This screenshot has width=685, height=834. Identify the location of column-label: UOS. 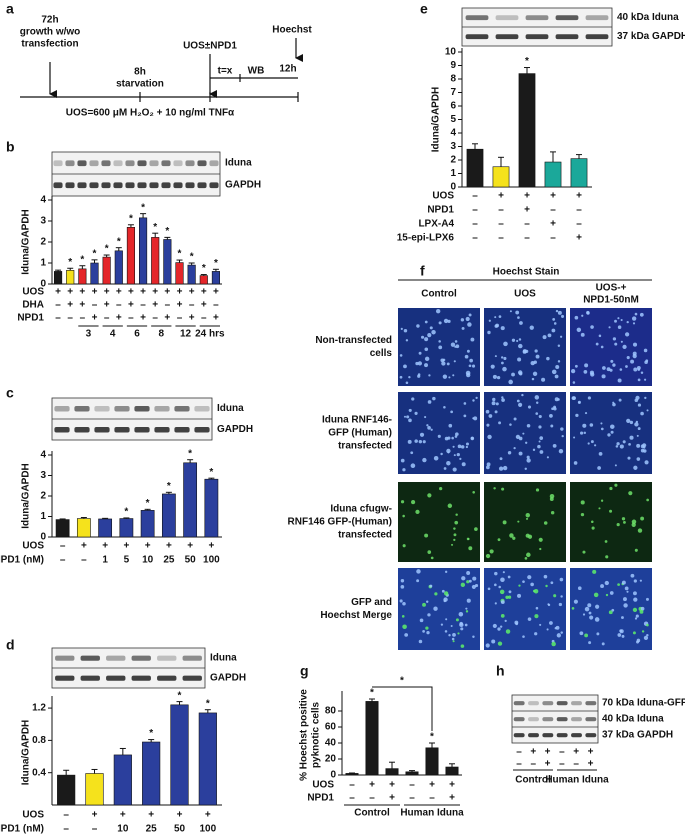
(525, 294).